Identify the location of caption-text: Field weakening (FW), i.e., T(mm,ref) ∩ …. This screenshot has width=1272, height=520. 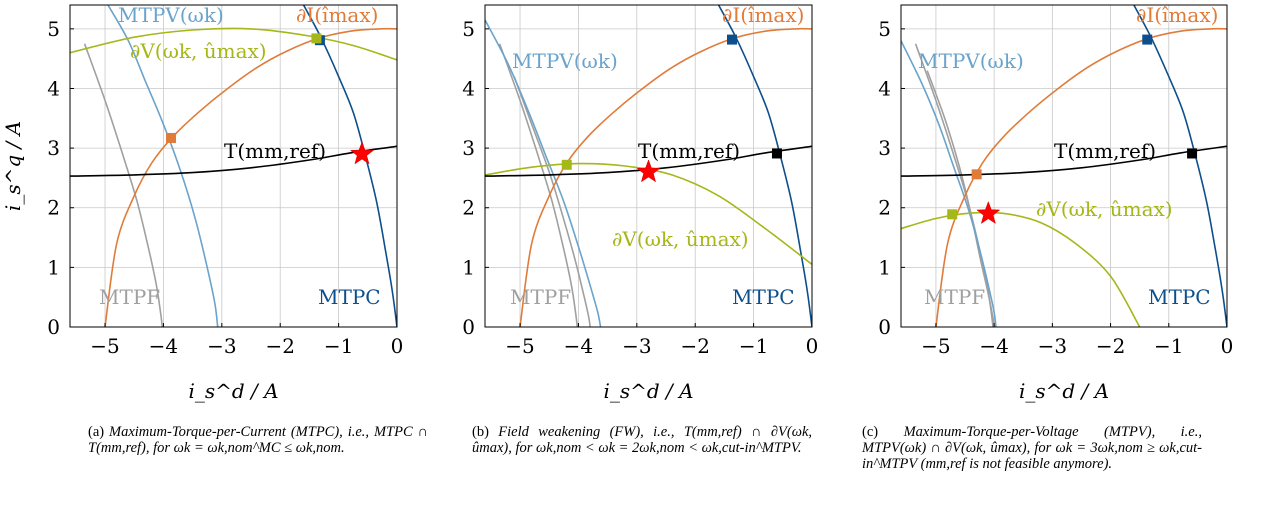
(642, 440).